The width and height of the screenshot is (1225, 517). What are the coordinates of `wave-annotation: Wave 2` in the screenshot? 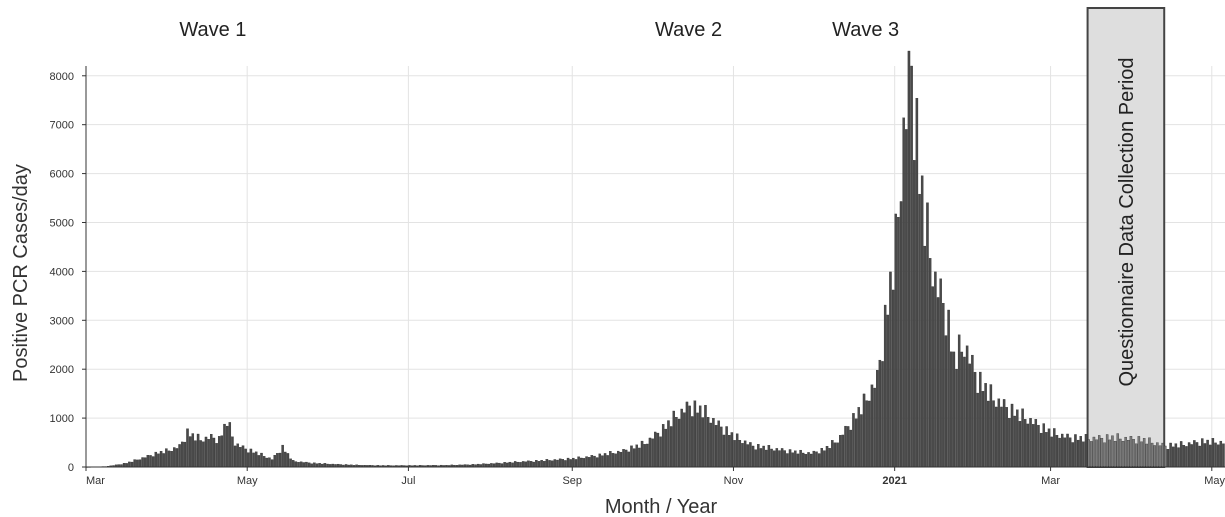 It's located at (688, 30).